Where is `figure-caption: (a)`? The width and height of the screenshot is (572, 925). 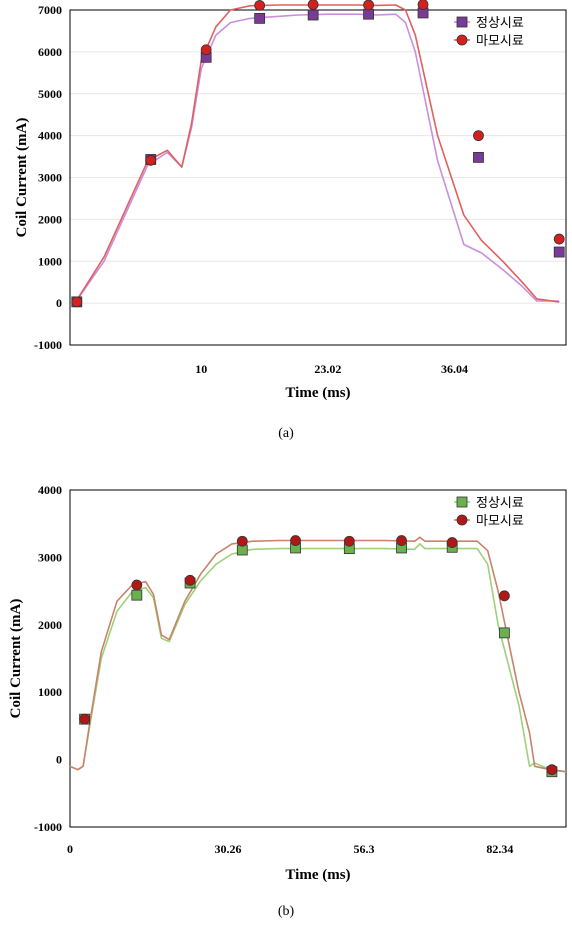
figure-caption: (a) is located at coordinates (286, 433).